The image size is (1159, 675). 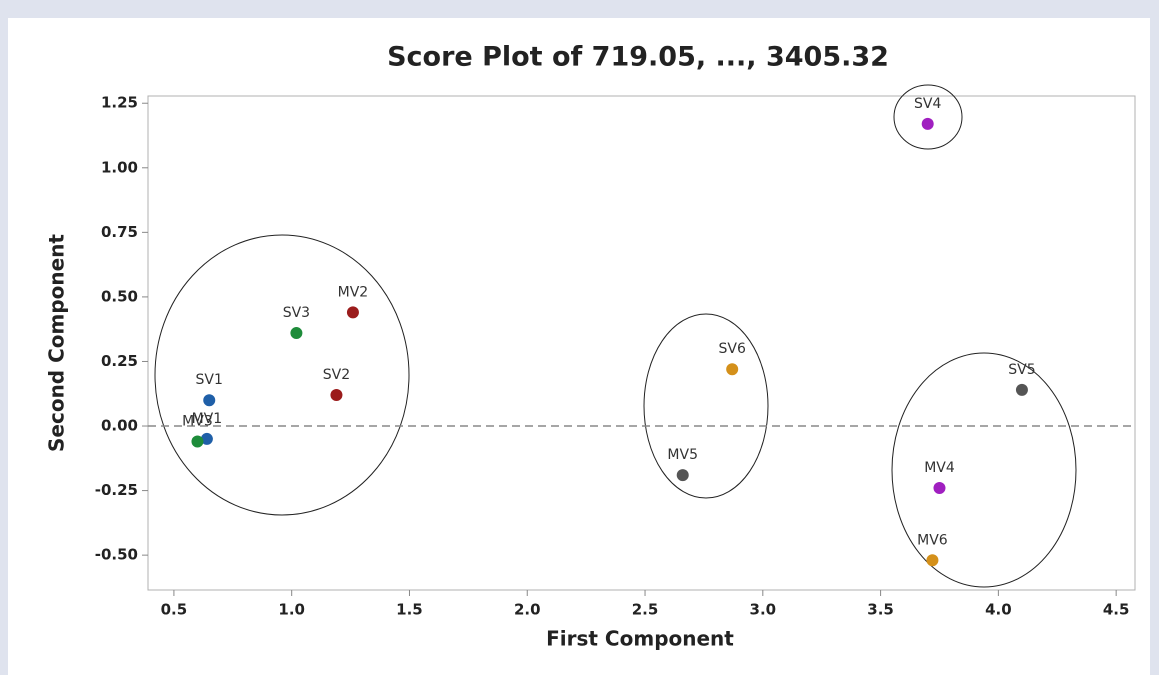 I want to click on x-tick-label: 1.5, so click(x=409, y=610).